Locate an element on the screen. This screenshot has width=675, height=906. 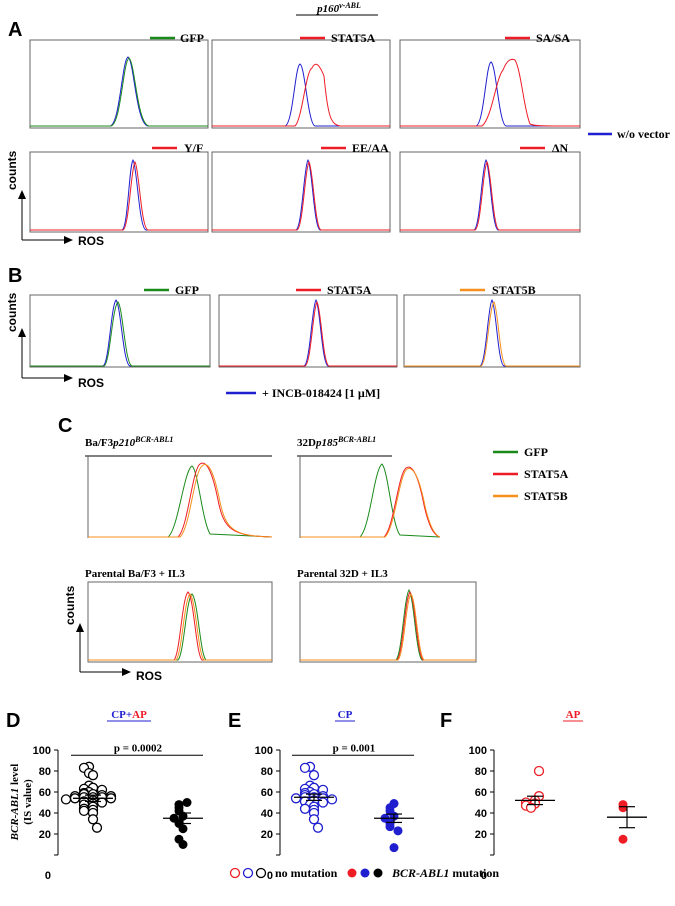
panel-c-baf3-p210: Ba/F3p210BCR-ABL1 is located at coordinates (179, 486).